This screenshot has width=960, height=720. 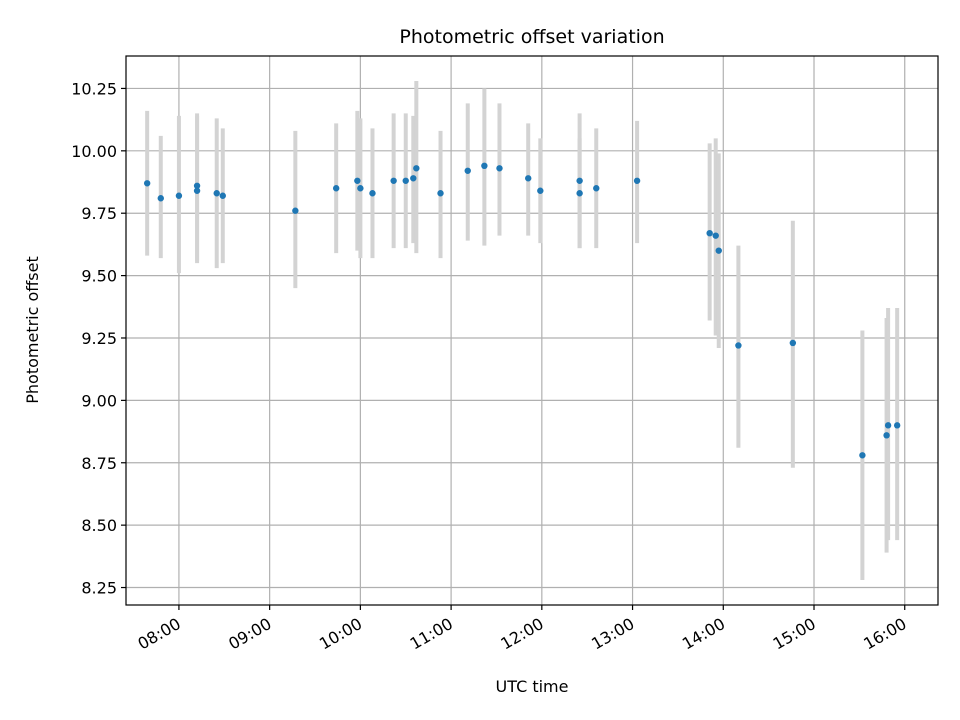 I want to click on y-tick-label: 8.25, so click(x=99, y=588).